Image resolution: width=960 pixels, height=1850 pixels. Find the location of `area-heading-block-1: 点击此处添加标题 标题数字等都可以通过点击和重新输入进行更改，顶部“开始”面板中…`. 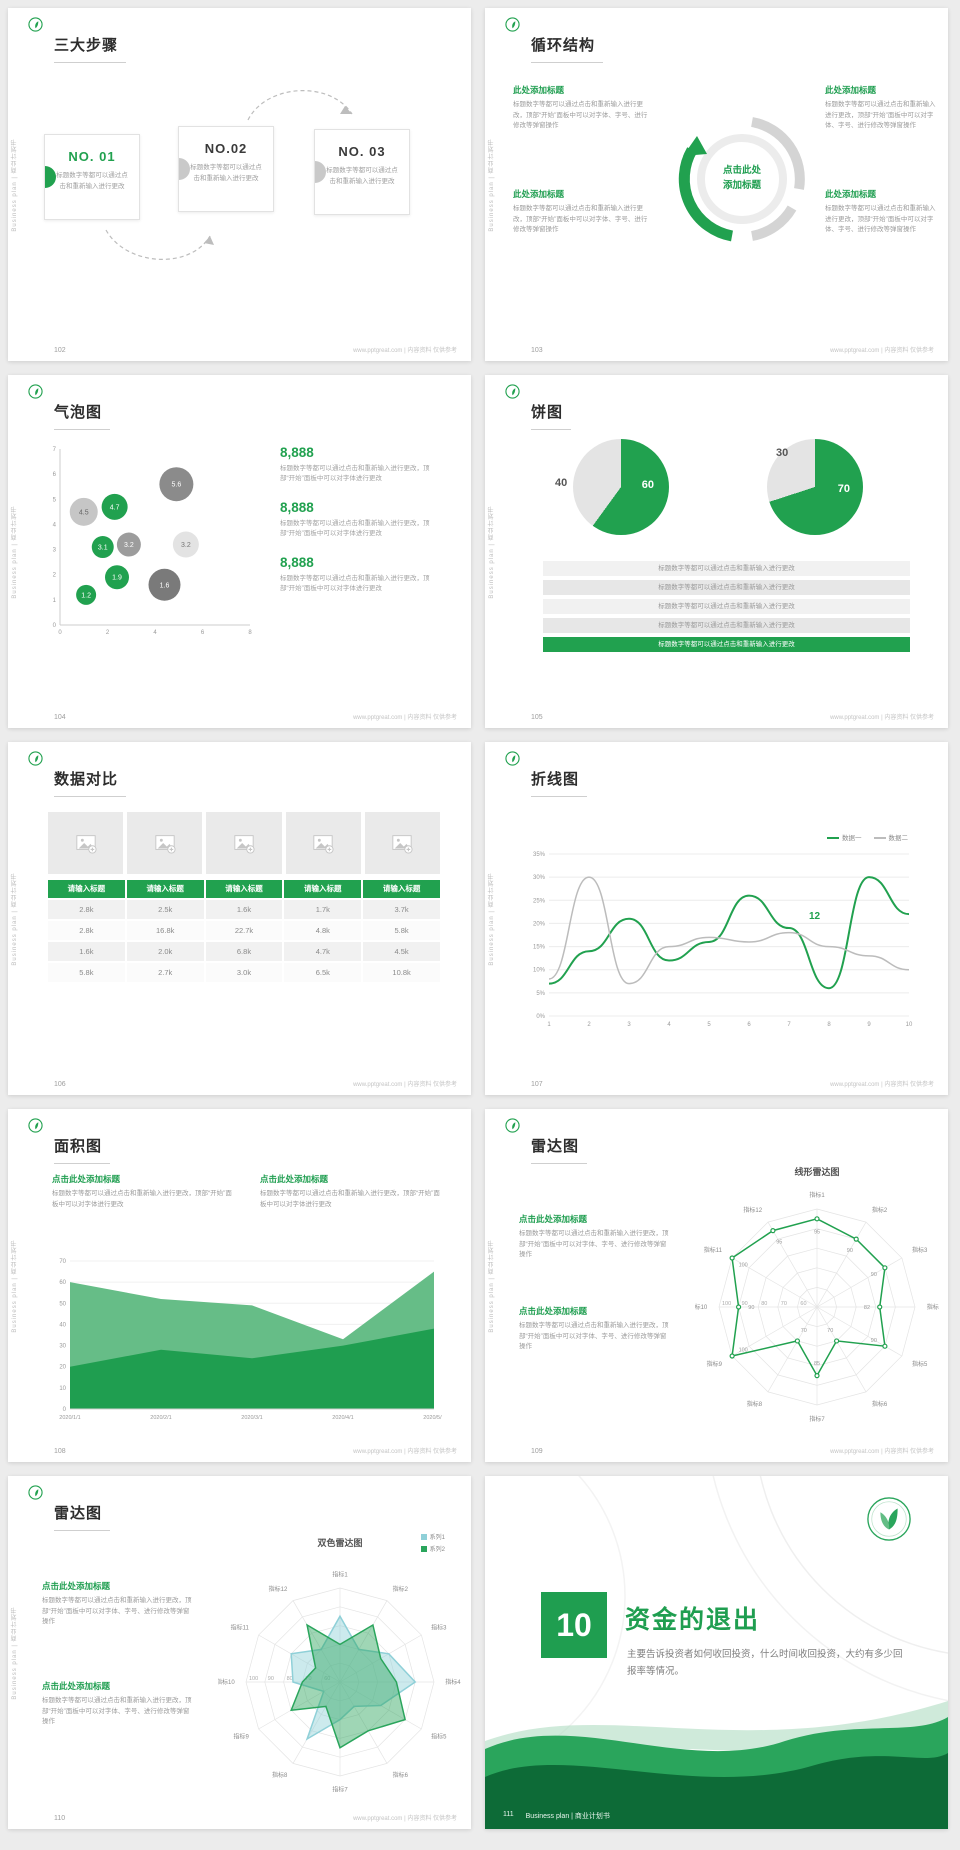

area-heading-block-1: 点击此处添加标题 标题数字等都可以通过点击和重新输入进行更改，顶部“开始”面板中… is located at coordinates (142, 1191).